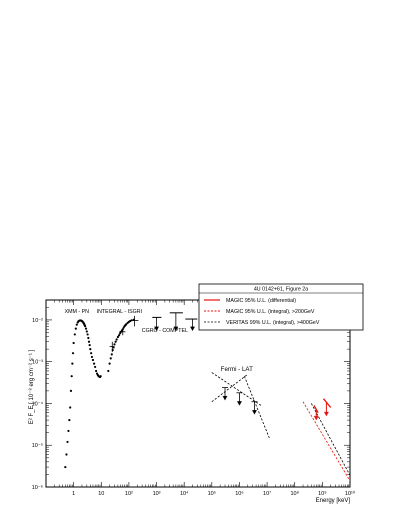  What do you see at coordinates (37, 487) in the screenshot?
I see `y-tick-label: 10⁻⁶` at bounding box center [37, 487].